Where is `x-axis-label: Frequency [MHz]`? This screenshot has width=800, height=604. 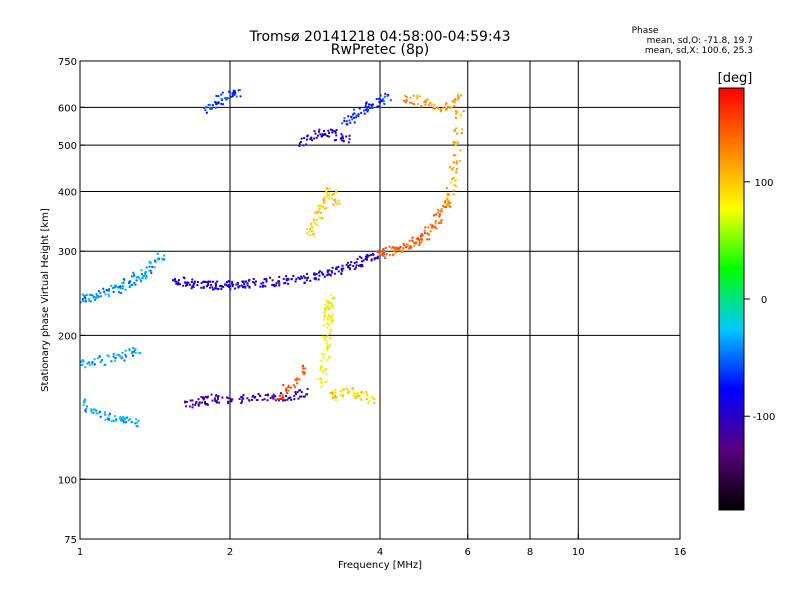 x-axis-label: Frequency [MHz] is located at coordinates (380, 565).